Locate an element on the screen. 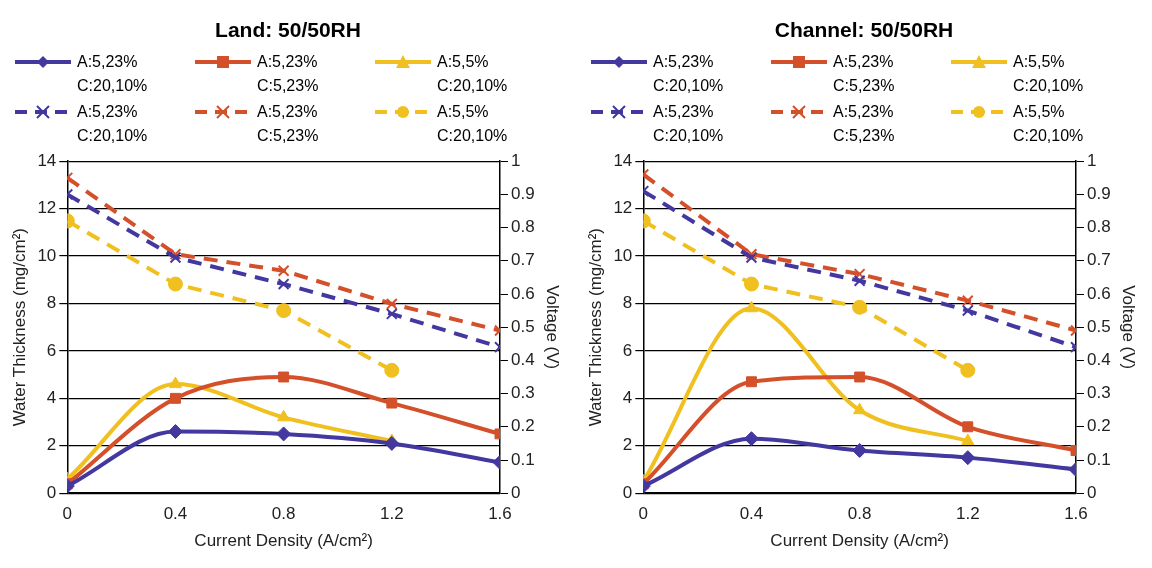  chart-title: Channel: 50/50RH is located at coordinates (864, 30).